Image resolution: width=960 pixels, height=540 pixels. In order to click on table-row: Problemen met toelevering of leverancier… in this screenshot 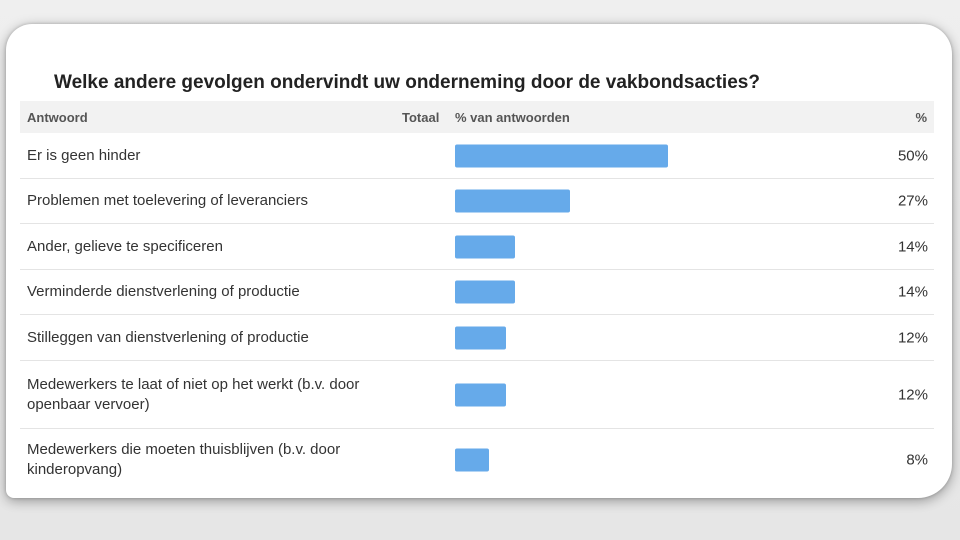, I will do `click(477, 201)`.